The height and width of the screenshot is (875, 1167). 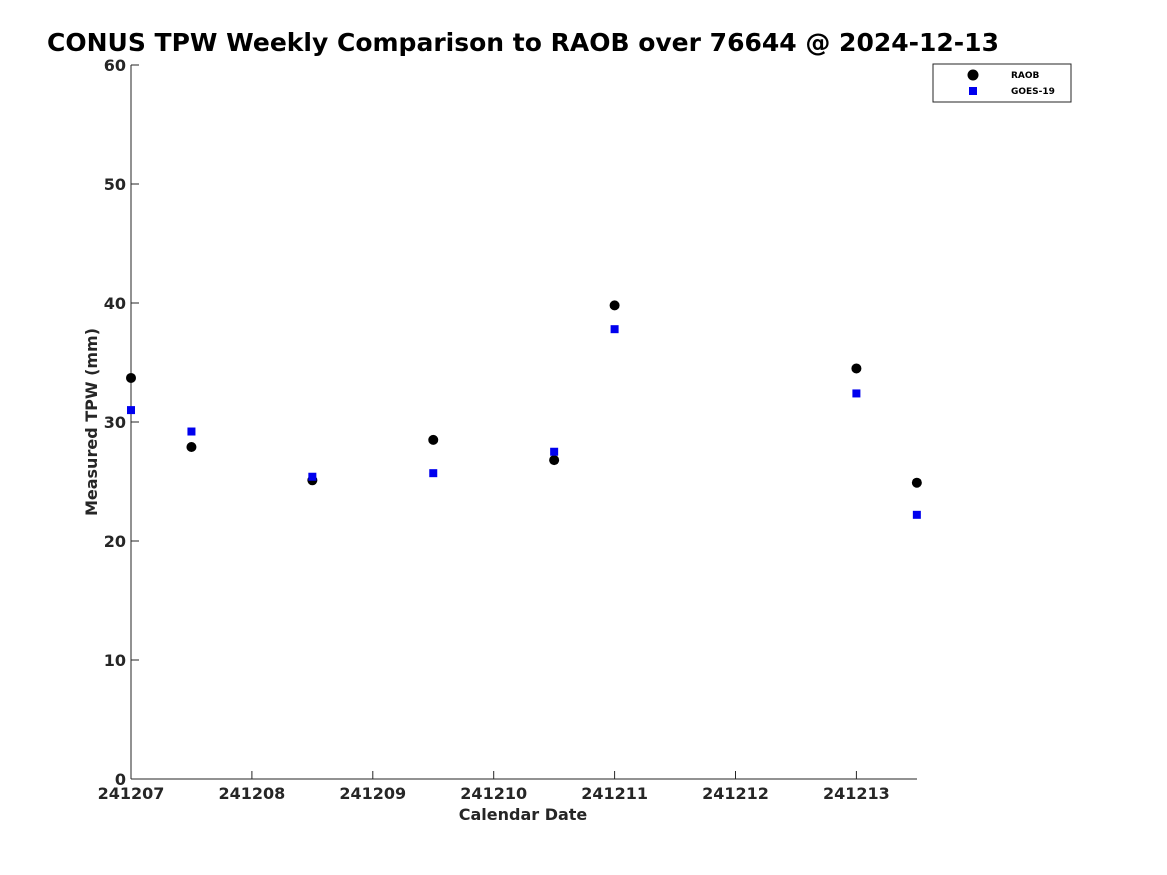 I want to click on y-axis-ticks: 0 10 20 30 40 50 60, so click(x=121, y=422).